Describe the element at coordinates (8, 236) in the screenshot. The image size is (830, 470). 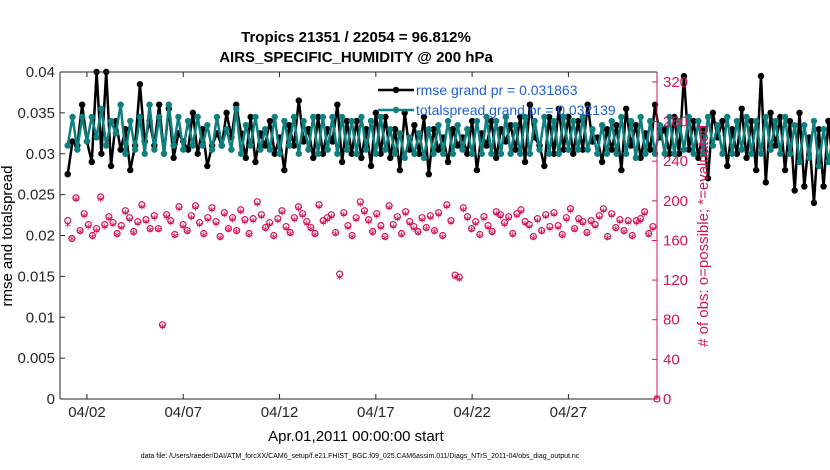
I see `y-axis-label-left: rmse and totalspread` at that location.